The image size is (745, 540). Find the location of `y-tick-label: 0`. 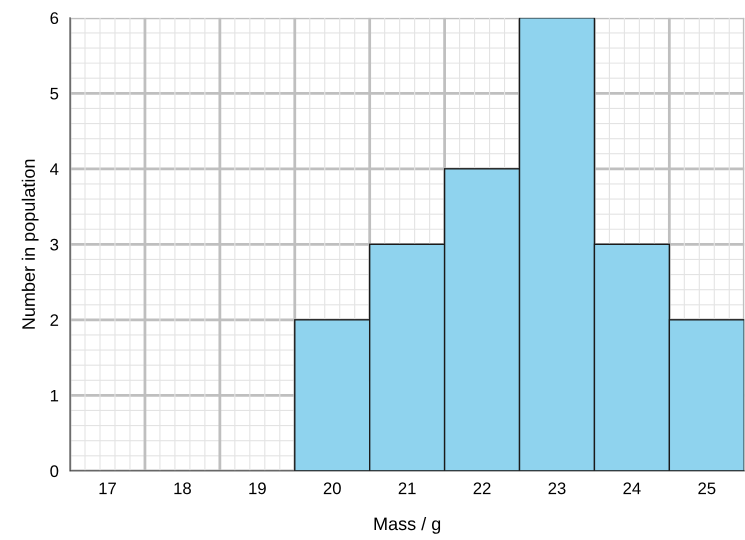

y-tick-label: 0 is located at coordinates (54, 471).